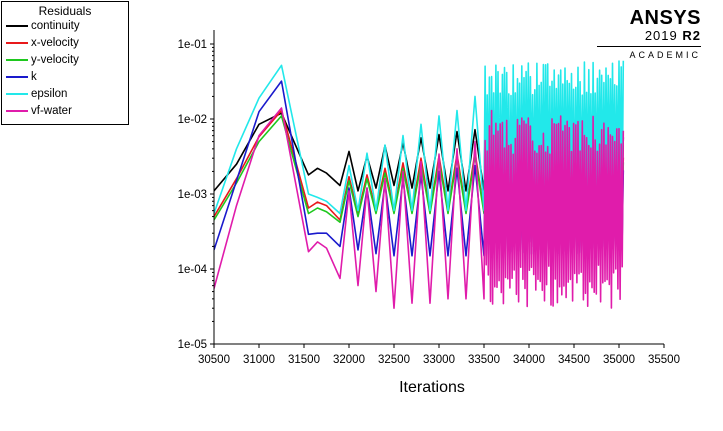 The height and width of the screenshot is (431, 723). What do you see at coordinates (259, 360) in the screenshot?
I see `x-tick-label: 31000` at bounding box center [259, 360].